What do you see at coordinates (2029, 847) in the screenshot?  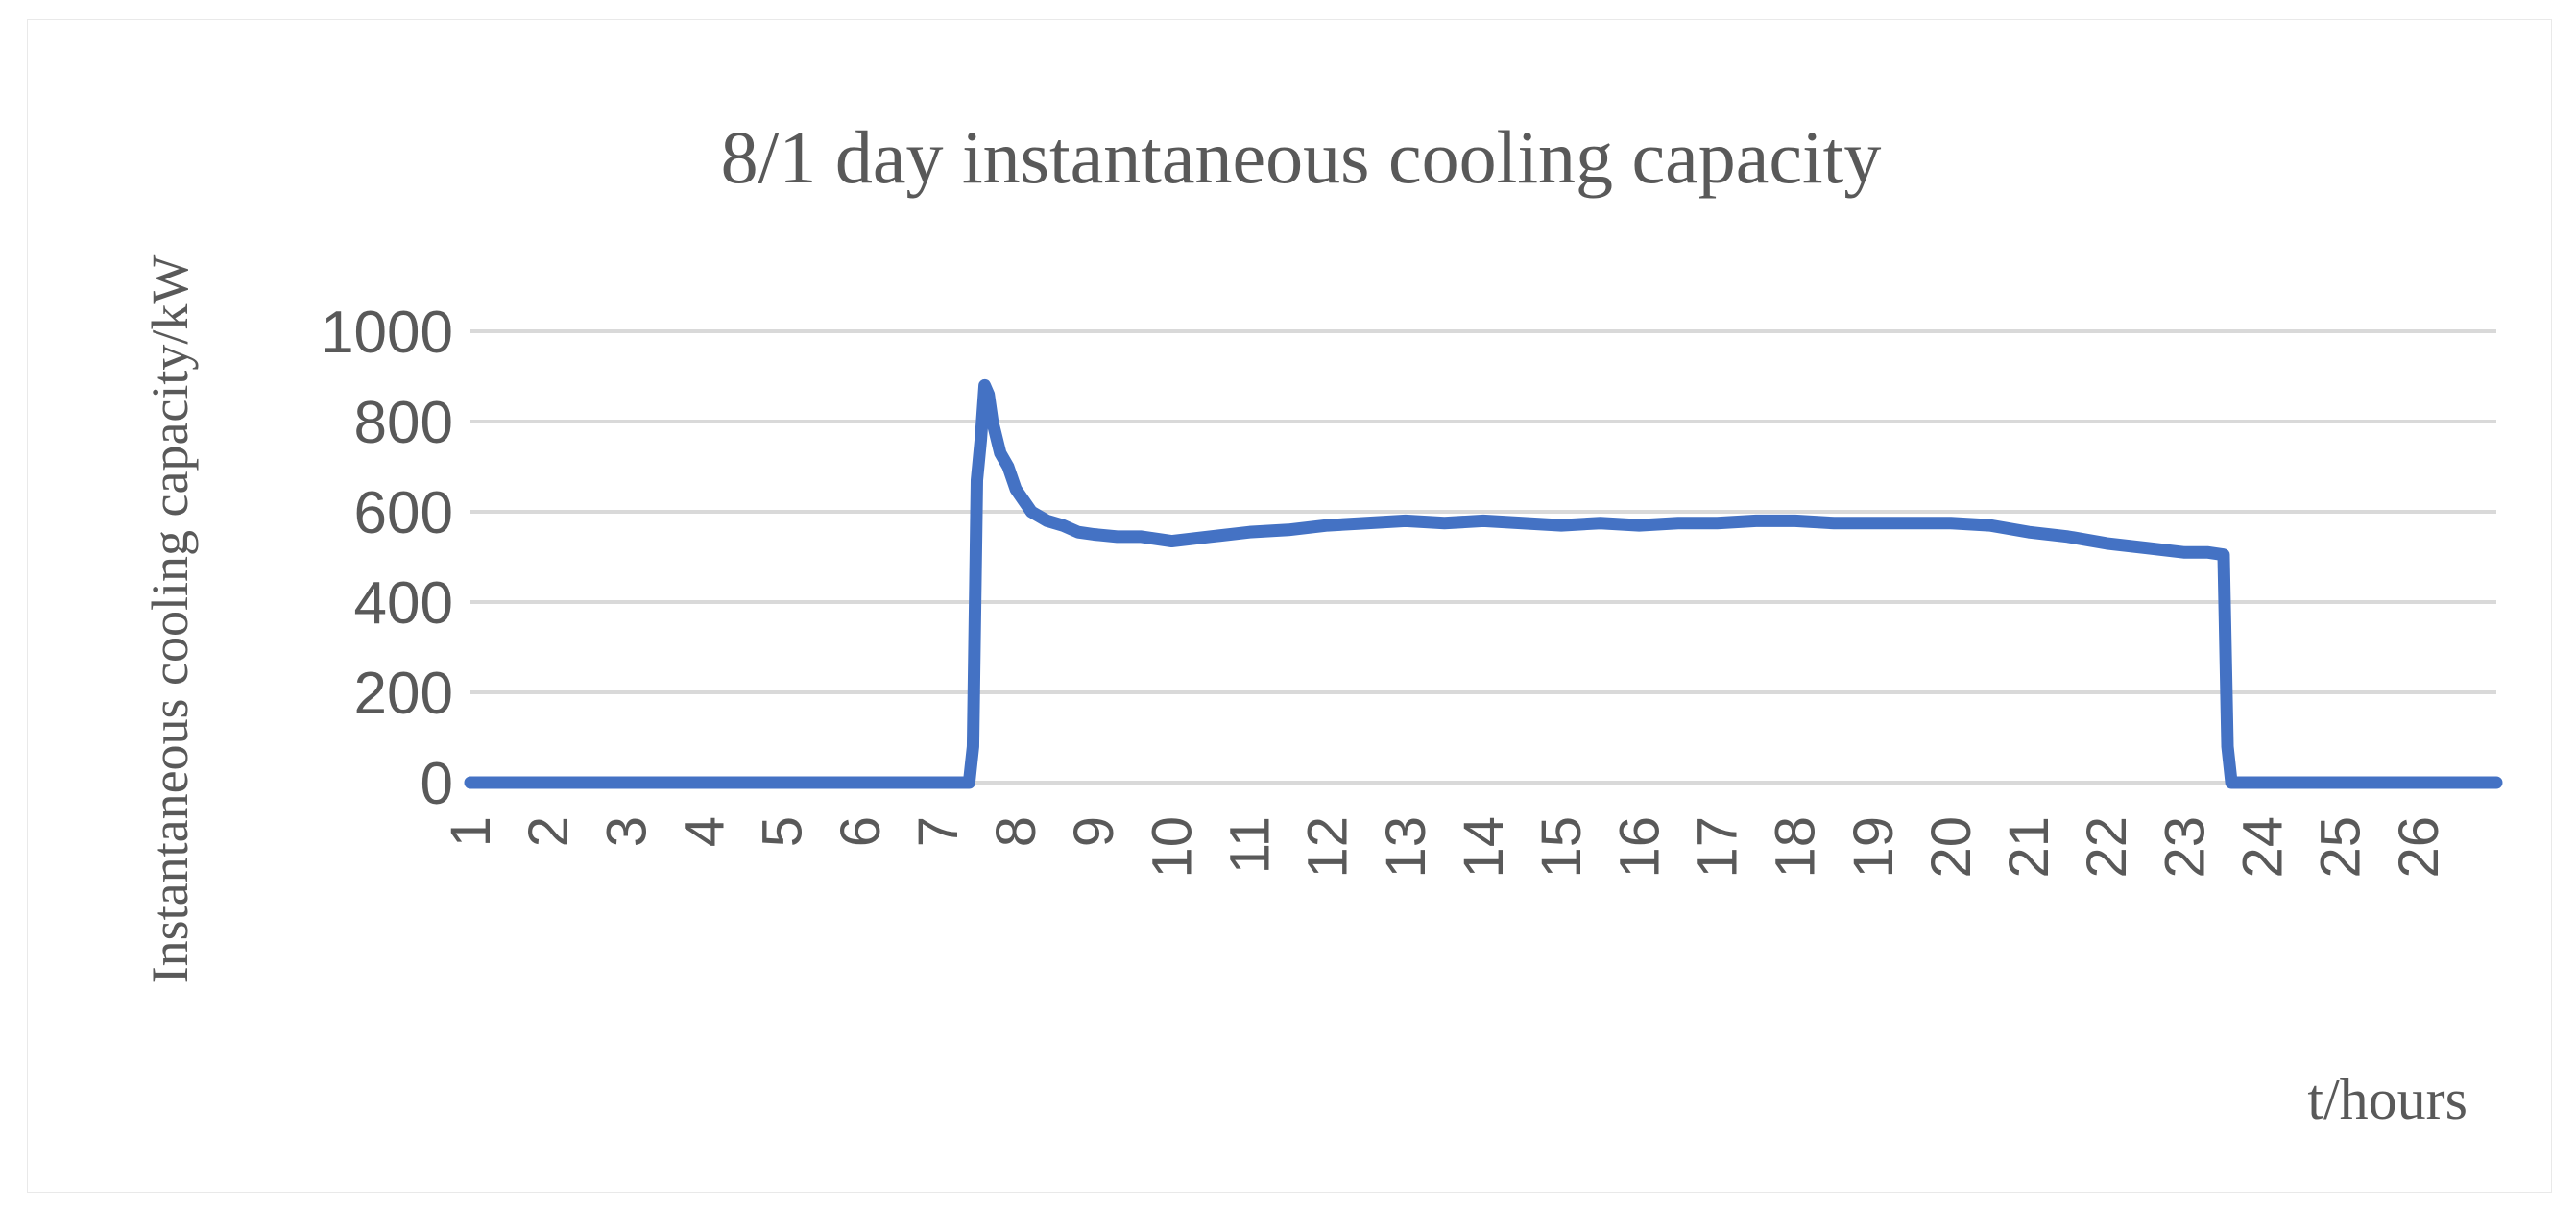 I see `x-tick-label: 21` at bounding box center [2029, 847].